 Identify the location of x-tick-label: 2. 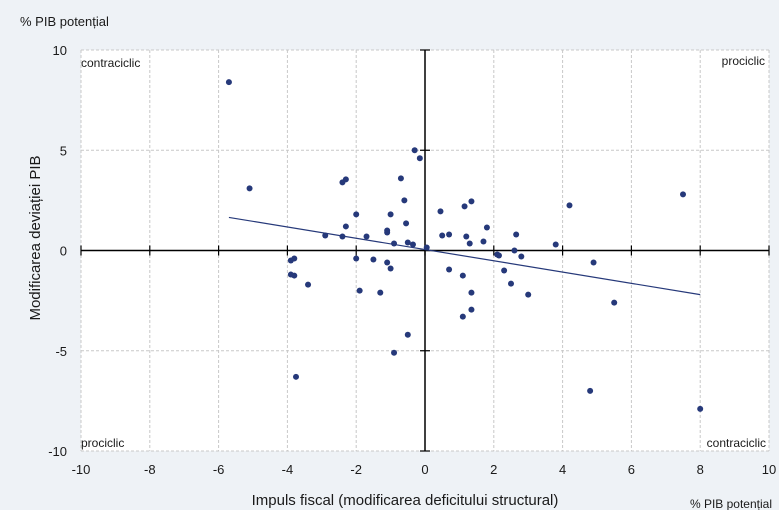
(493, 469).